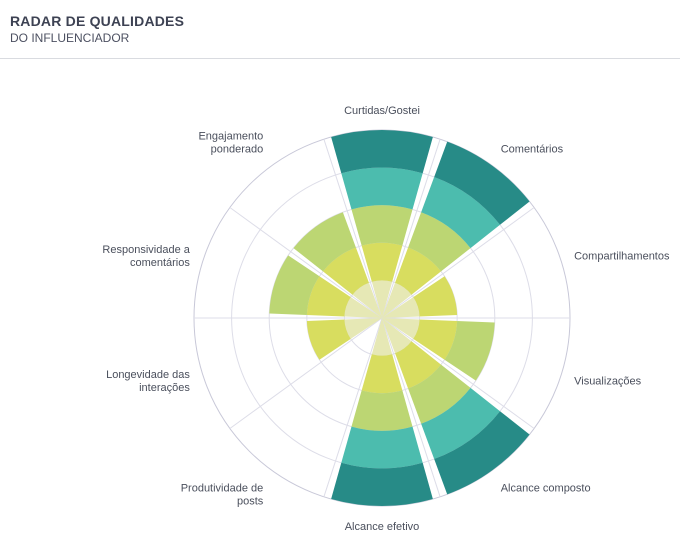  Describe the element at coordinates (340, 29) in the screenshot. I see `chart-header: RADAR DE QUALIDADES DO INFLUENCIADOR` at that location.